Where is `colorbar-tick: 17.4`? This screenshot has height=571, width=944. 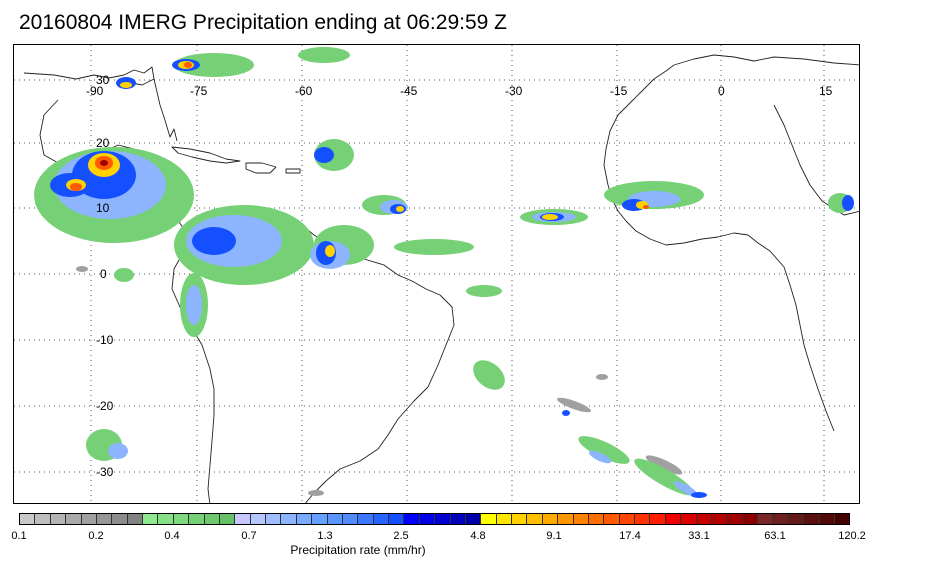
colorbar-tick: 17.4 is located at coordinates (630, 536).